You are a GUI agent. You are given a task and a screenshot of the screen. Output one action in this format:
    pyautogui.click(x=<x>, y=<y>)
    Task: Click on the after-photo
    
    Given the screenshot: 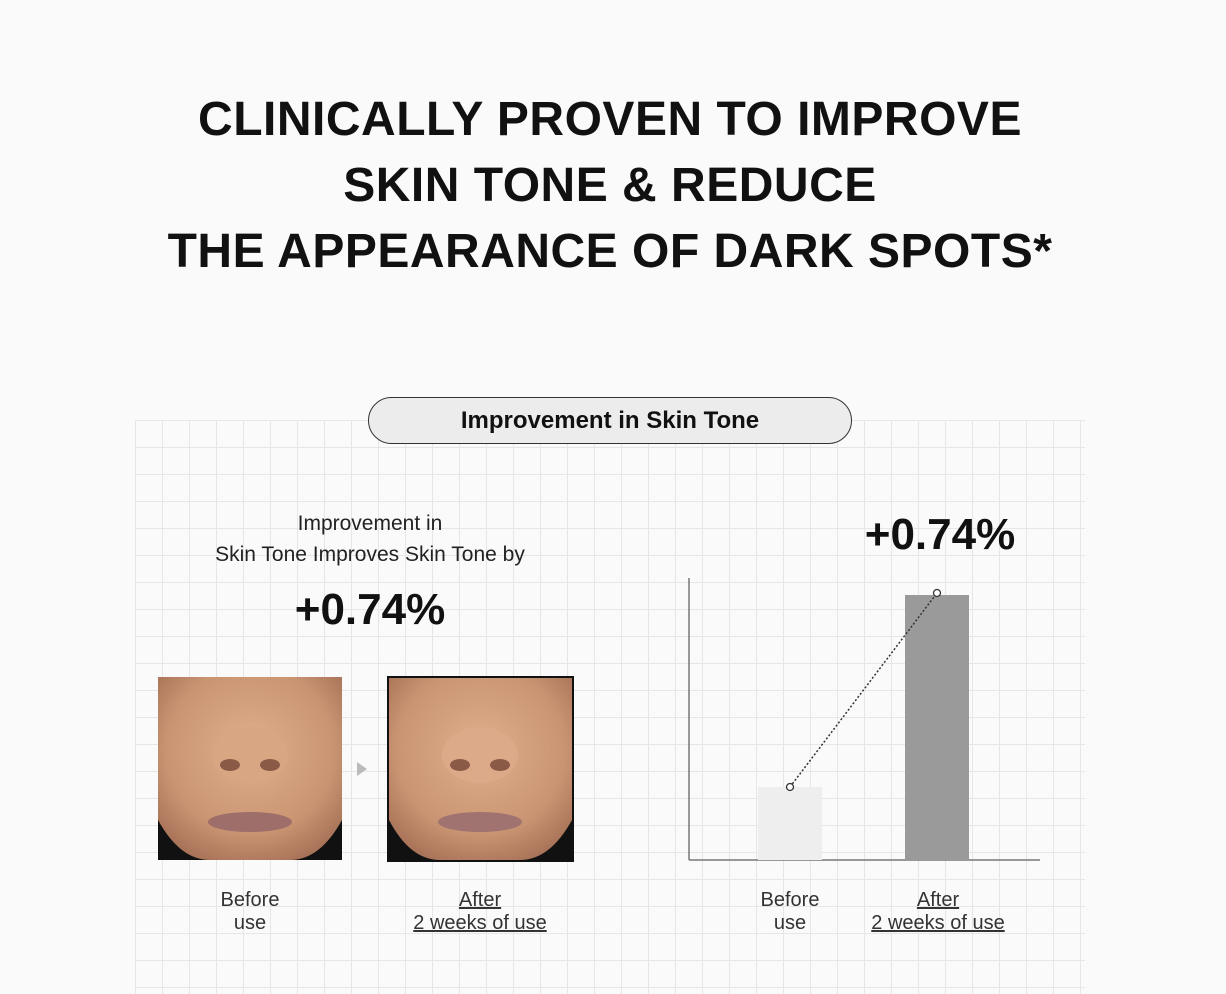 What is the action you would take?
    pyautogui.click(x=480, y=769)
    